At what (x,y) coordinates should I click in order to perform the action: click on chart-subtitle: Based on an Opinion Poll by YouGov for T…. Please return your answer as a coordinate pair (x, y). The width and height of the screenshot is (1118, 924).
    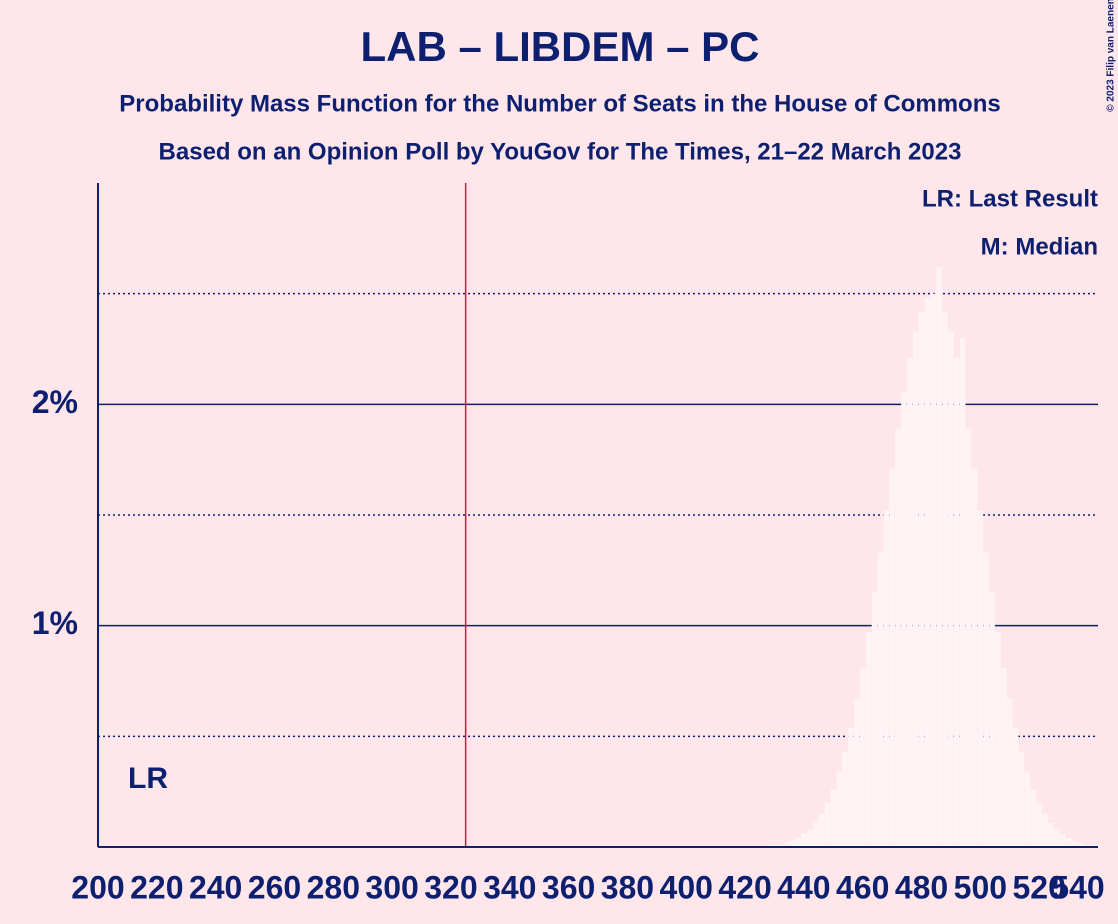
    Looking at the image, I should click on (560, 151).